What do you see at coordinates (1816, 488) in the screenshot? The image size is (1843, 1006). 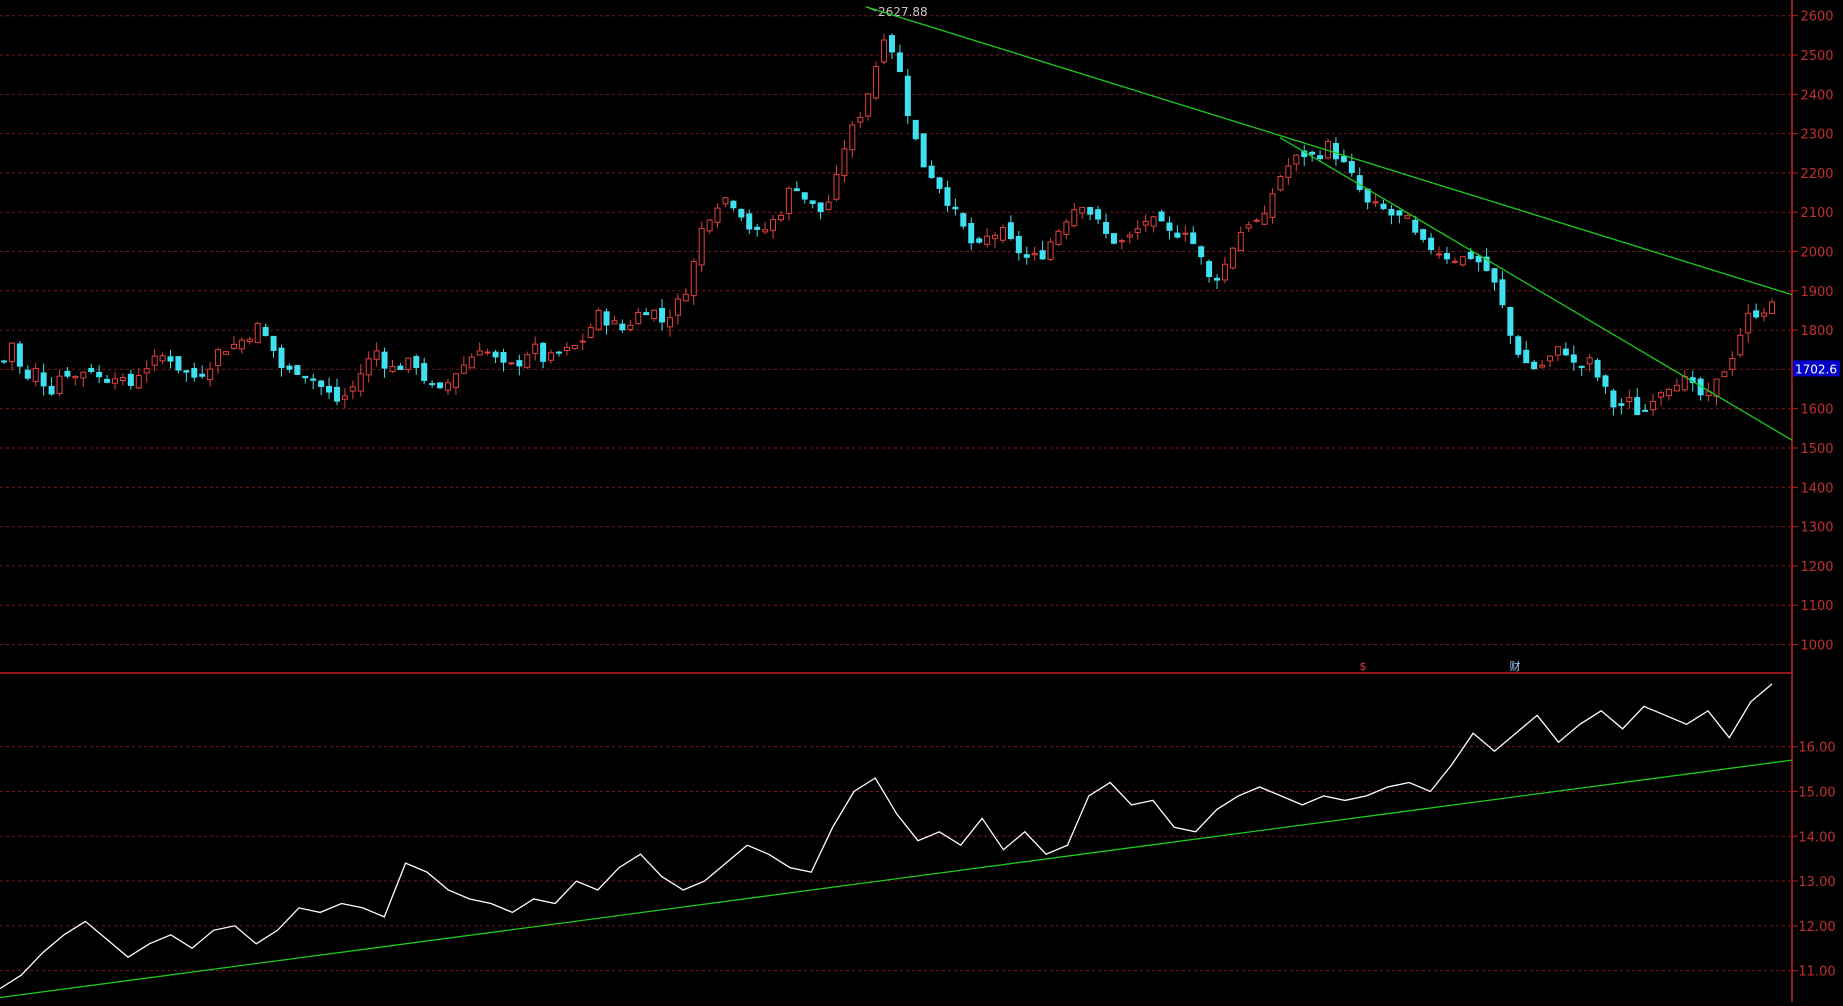 I see `price-tick-label: 1400` at bounding box center [1816, 488].